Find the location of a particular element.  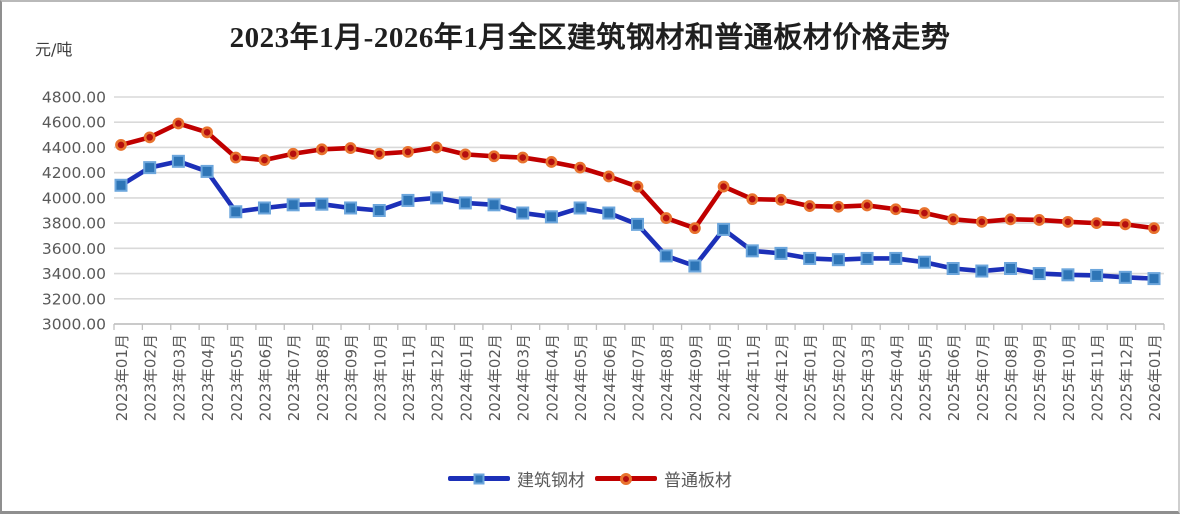

red-line-sample-icon is located at coordinates (626, 478).